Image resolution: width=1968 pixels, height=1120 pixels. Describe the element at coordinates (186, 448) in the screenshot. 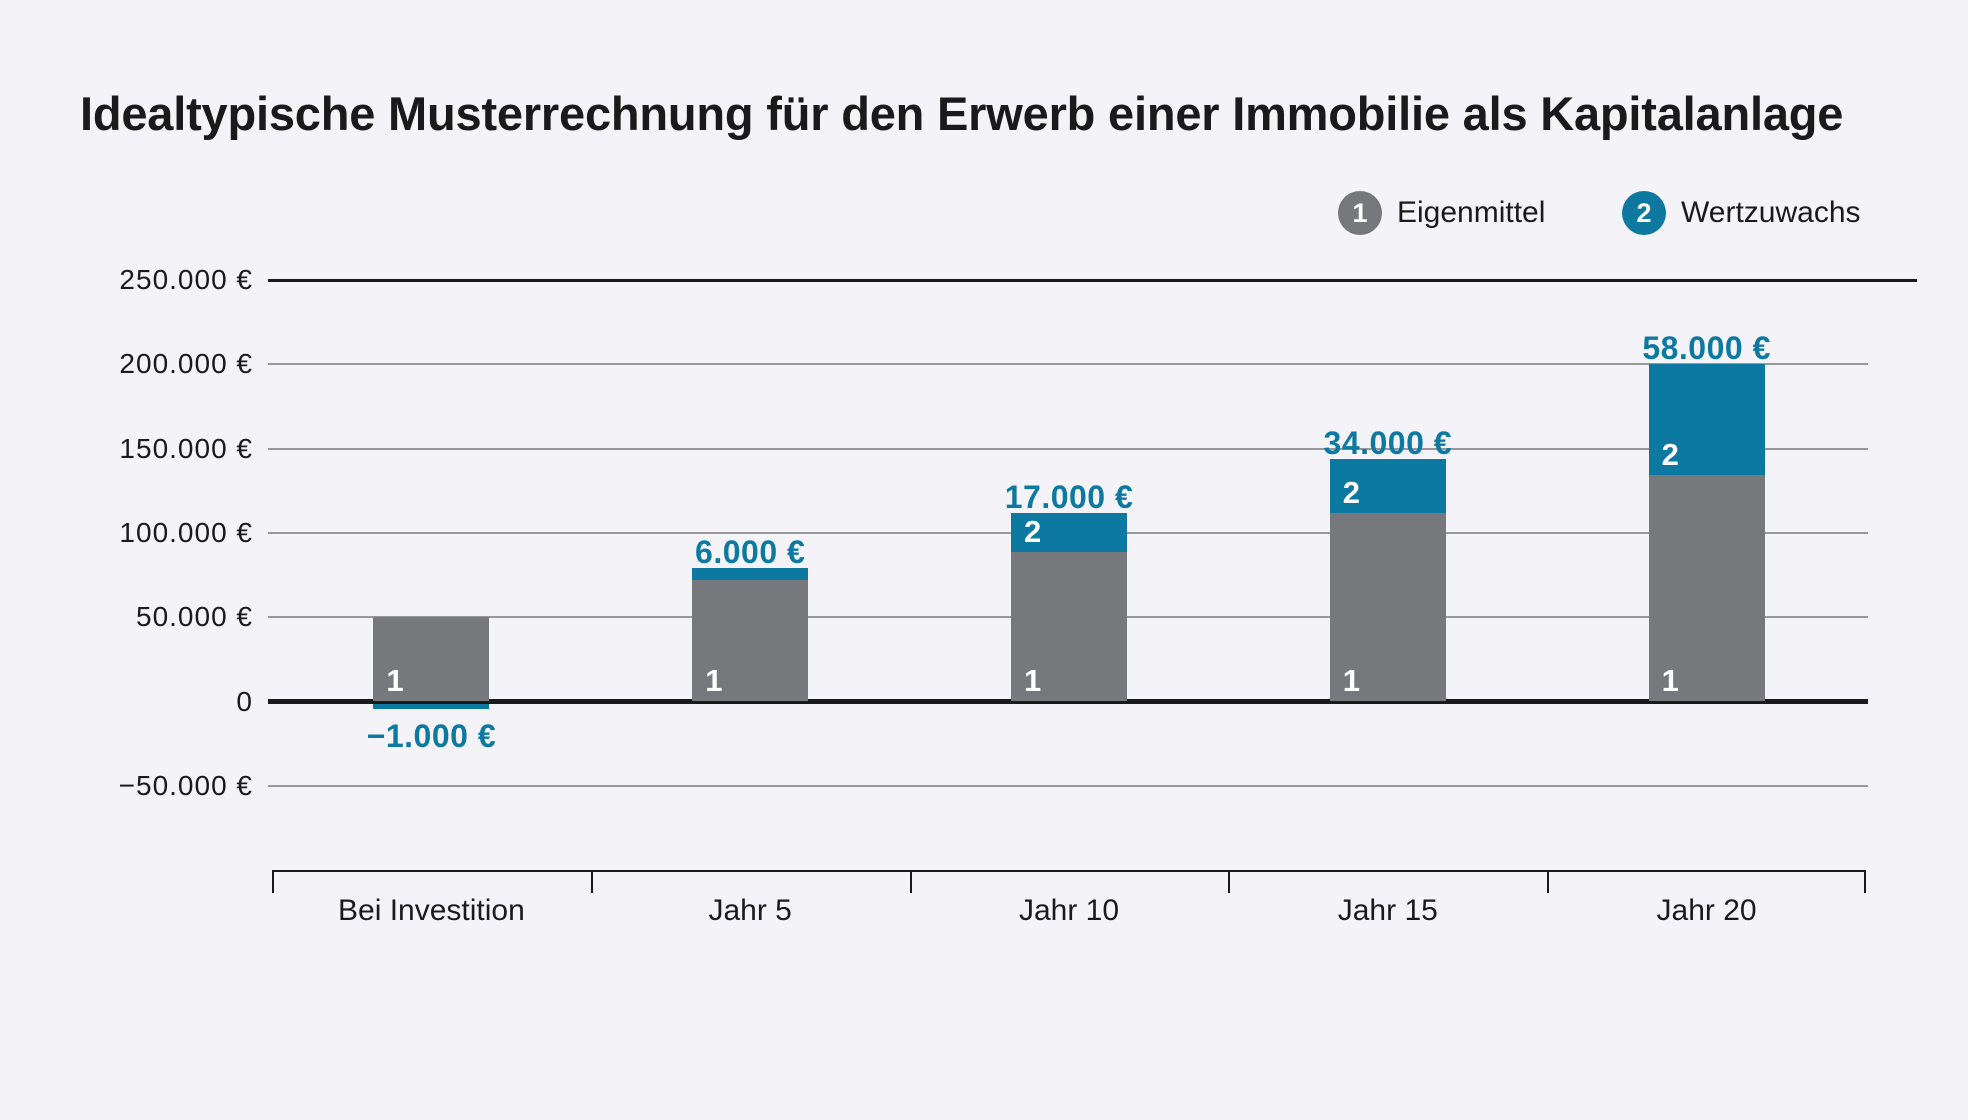

I see `y-tick-label: 150.000 €` at that location.